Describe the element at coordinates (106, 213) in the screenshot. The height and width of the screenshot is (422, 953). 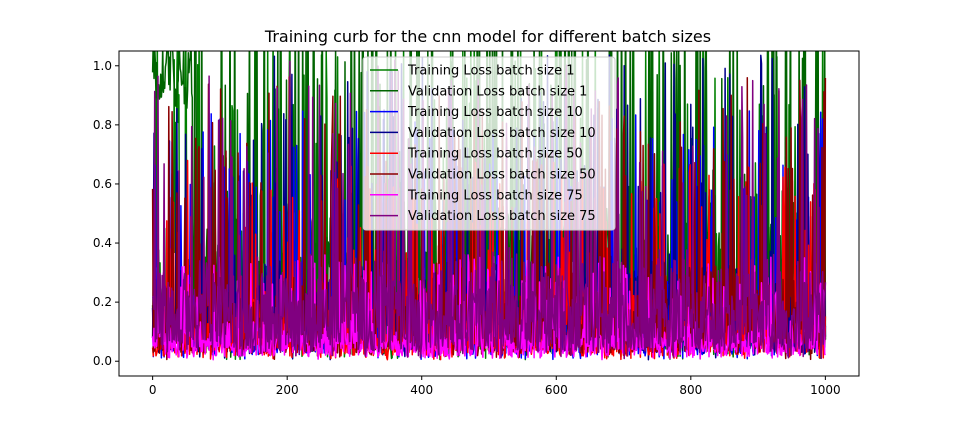
I see `y-axis: 0.0 0.2 0.4 0.6 0.8 1.0` at that location.